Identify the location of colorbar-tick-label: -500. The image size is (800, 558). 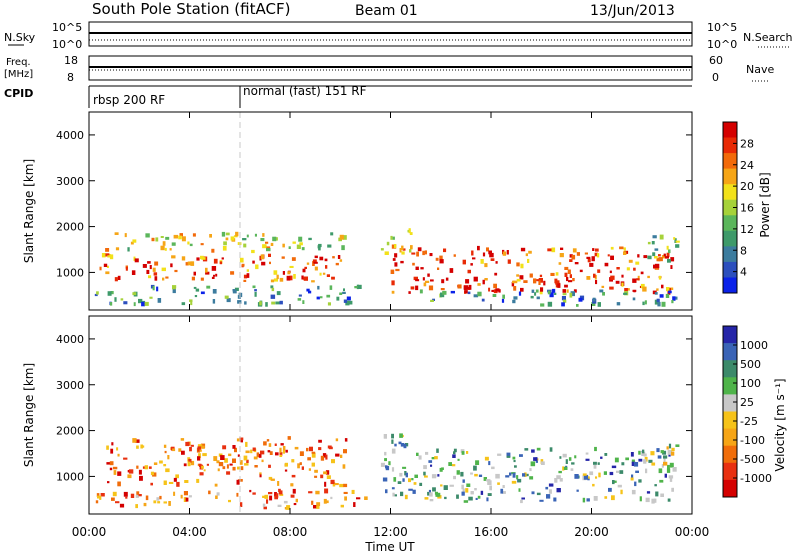
(752, 459).